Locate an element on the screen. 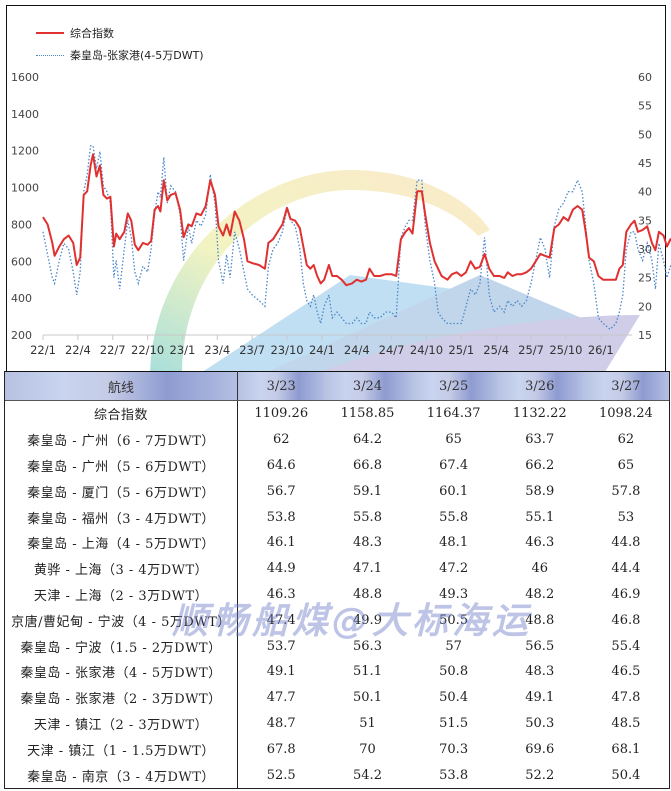  rate-cell: 67.4 is located at coordinates (454, 465).